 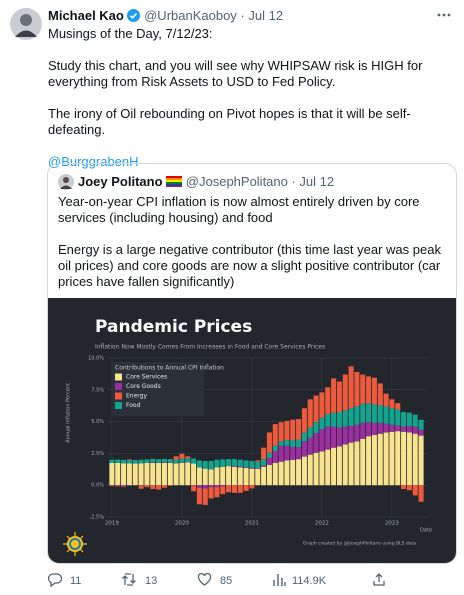 I want to click on retweet-icon, so click(x=129, y=579).